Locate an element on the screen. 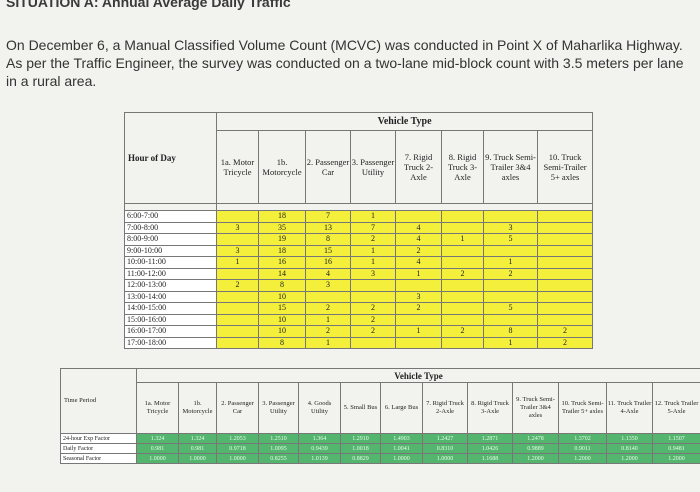 The image size is (700, 492). column-header: 2. Passenger Car is located at coordinates (328, 167).